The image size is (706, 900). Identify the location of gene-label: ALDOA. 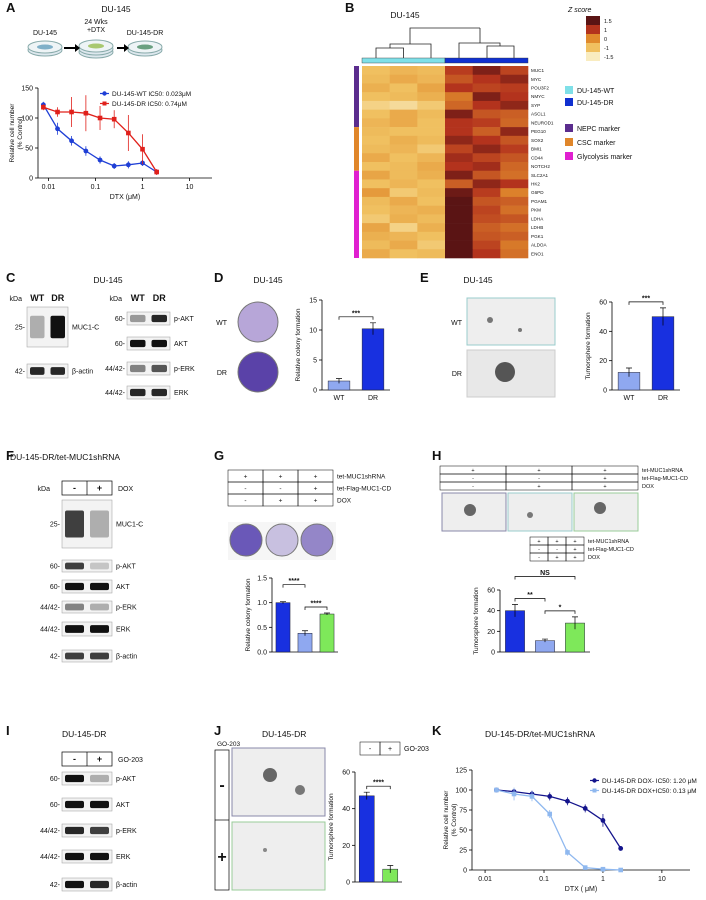
(539, 245).